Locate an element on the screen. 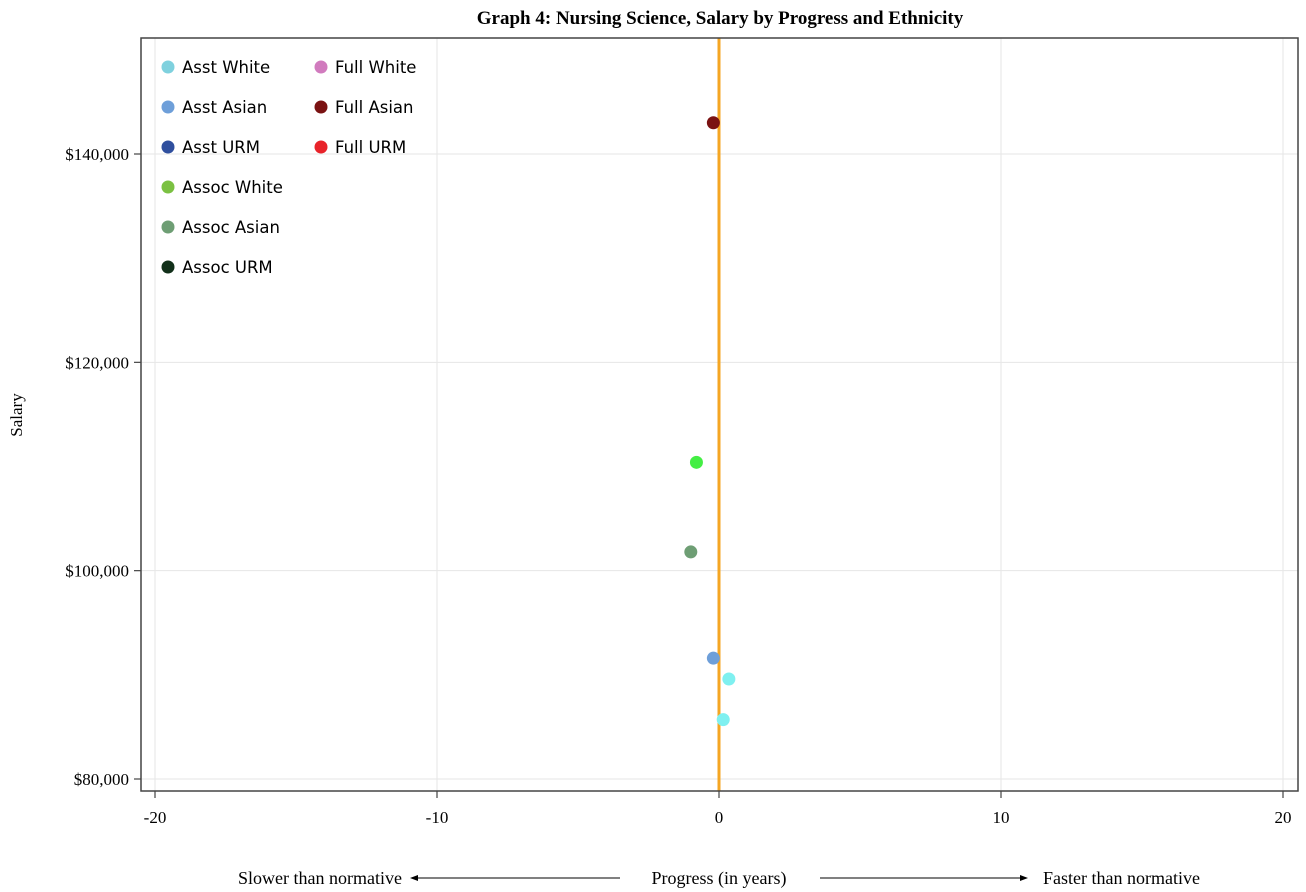 The width and height of the screenshot is (1306, 892). x-axis-label: Progress (in years) is located at coordinates (719, 878).